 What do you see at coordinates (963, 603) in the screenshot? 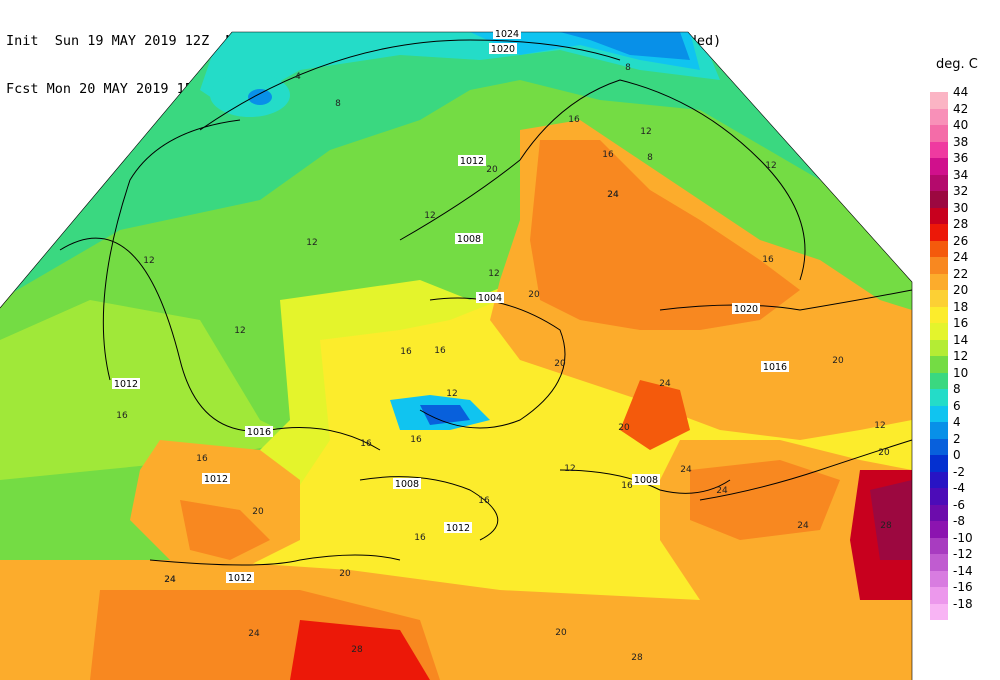
I see `legend-label: -18` at bounding box center [963, 603].